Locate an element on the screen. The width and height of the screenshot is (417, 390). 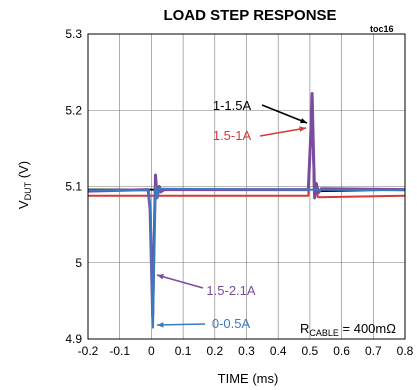
y-tick-labels: 4.9 5 5.1 5.2 5.3 is located at coordinates (73, 186).